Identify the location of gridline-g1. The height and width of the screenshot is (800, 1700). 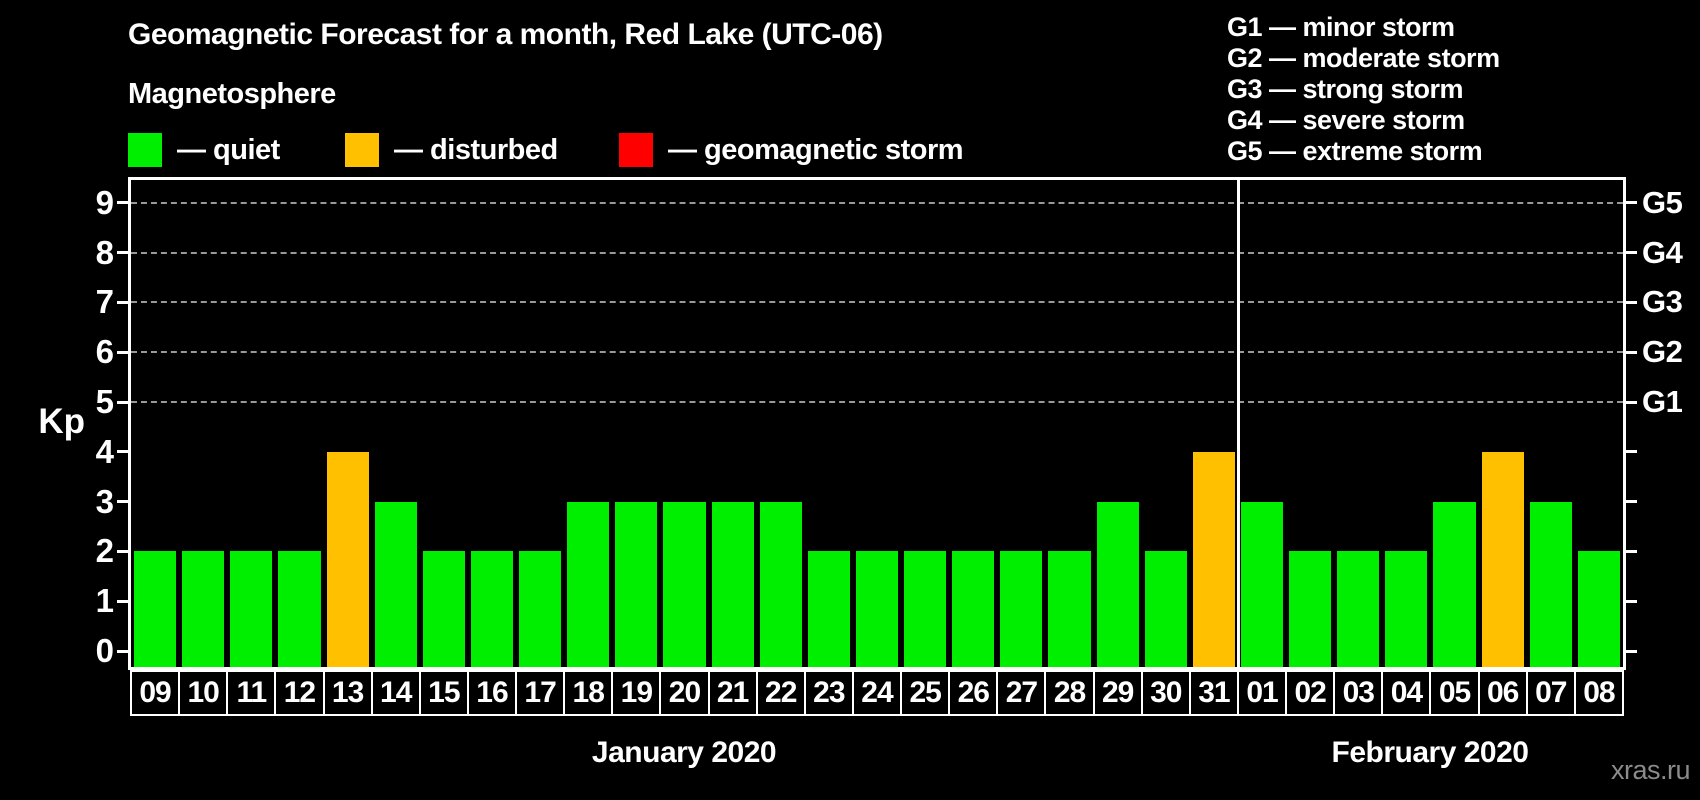
(877, 402).